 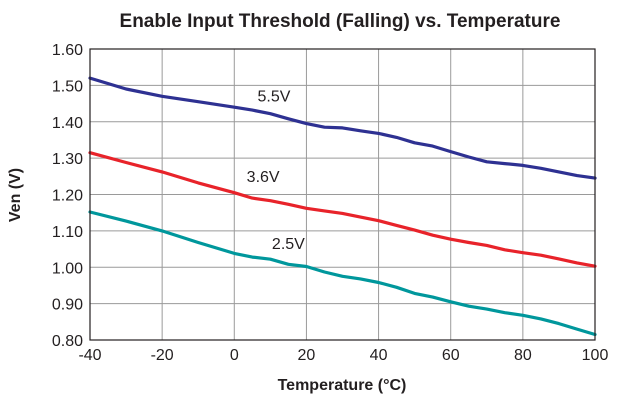 I want to click on y-tick-label: 1.50, so click(x=67, y=86).